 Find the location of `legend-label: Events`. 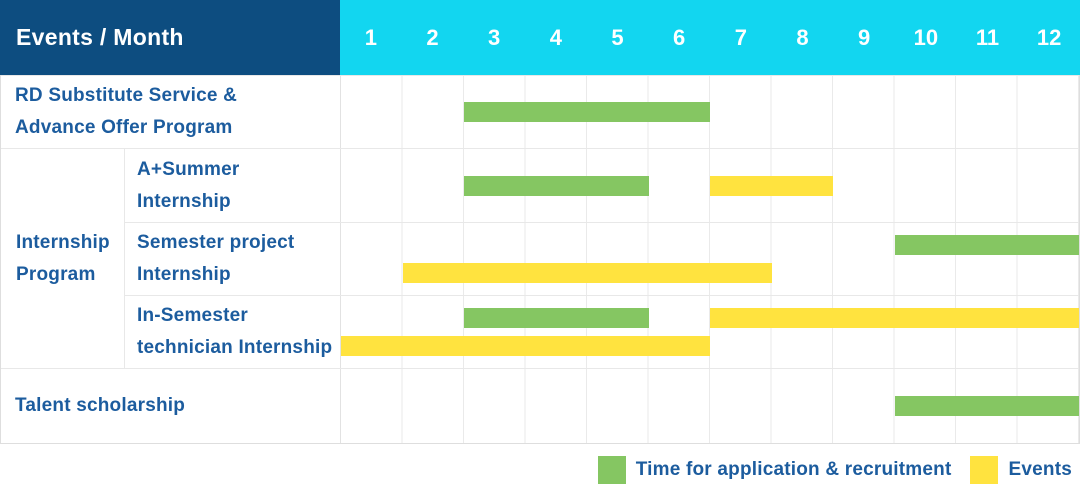

legend-label: Events is located at coordinates (1040, 469).